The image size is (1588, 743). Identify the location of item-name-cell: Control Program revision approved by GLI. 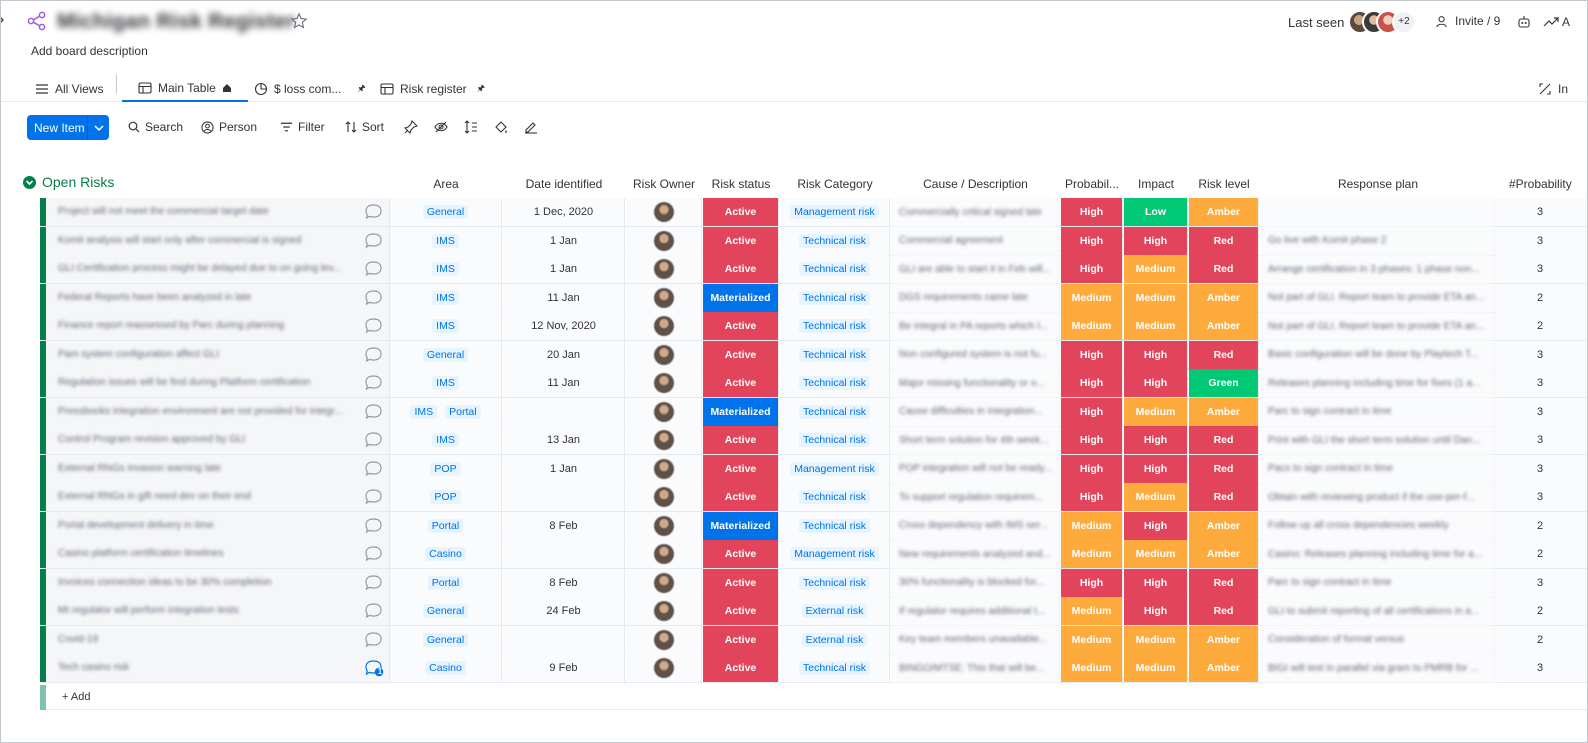
(218, 440).